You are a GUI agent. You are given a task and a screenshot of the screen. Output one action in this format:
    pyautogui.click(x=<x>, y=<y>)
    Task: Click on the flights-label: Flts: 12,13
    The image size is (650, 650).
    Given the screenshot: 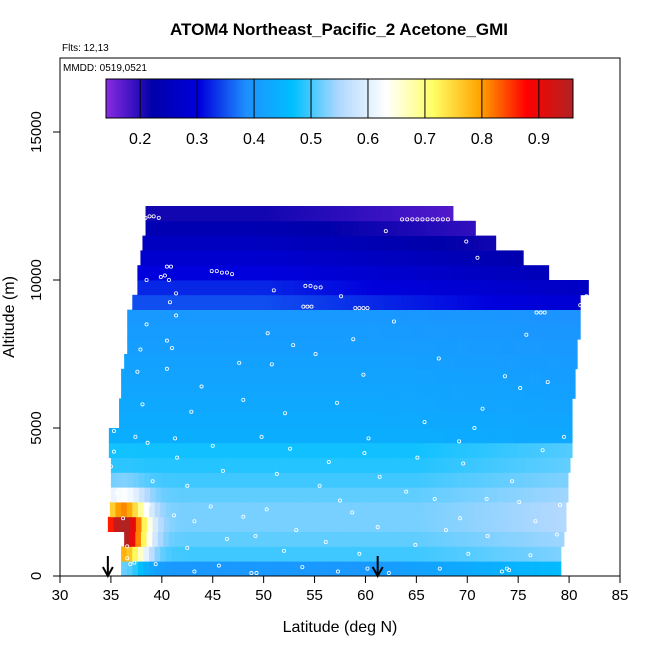 What is the action you would take?
    pyautogui.click(x=85, y=48)
    